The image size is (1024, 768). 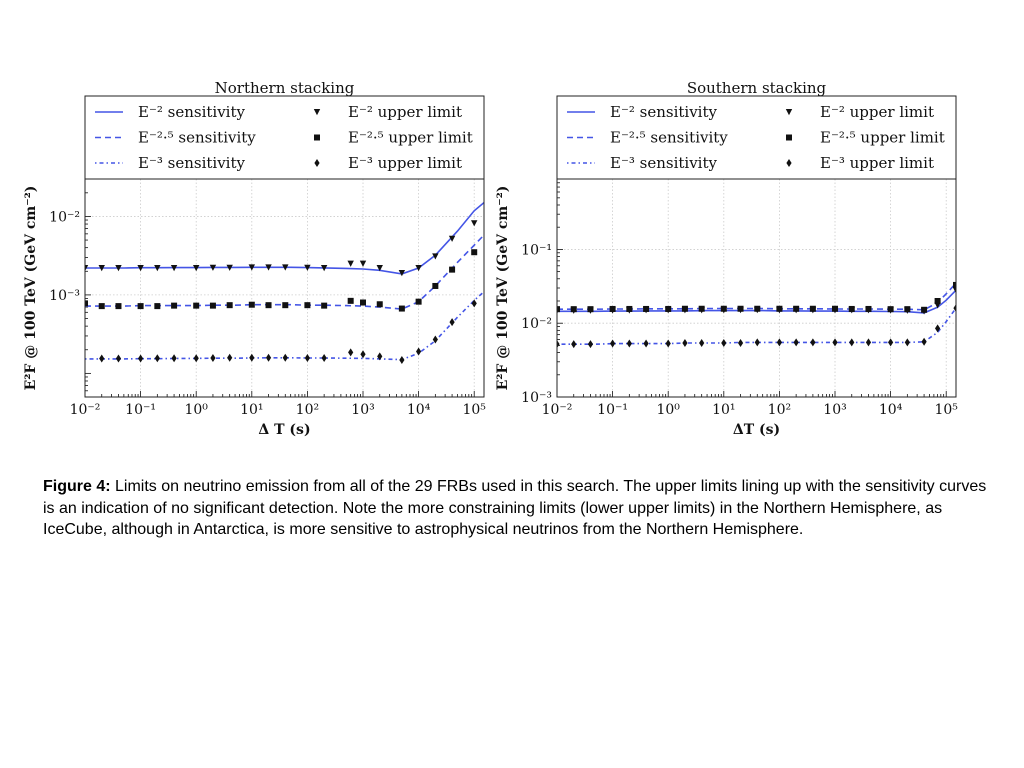 What do you see at coordinates (664, 112) in the screenshot?
I see `south-legend-label-0: E⁻² sensitivity` at bounding box center [664, 112].